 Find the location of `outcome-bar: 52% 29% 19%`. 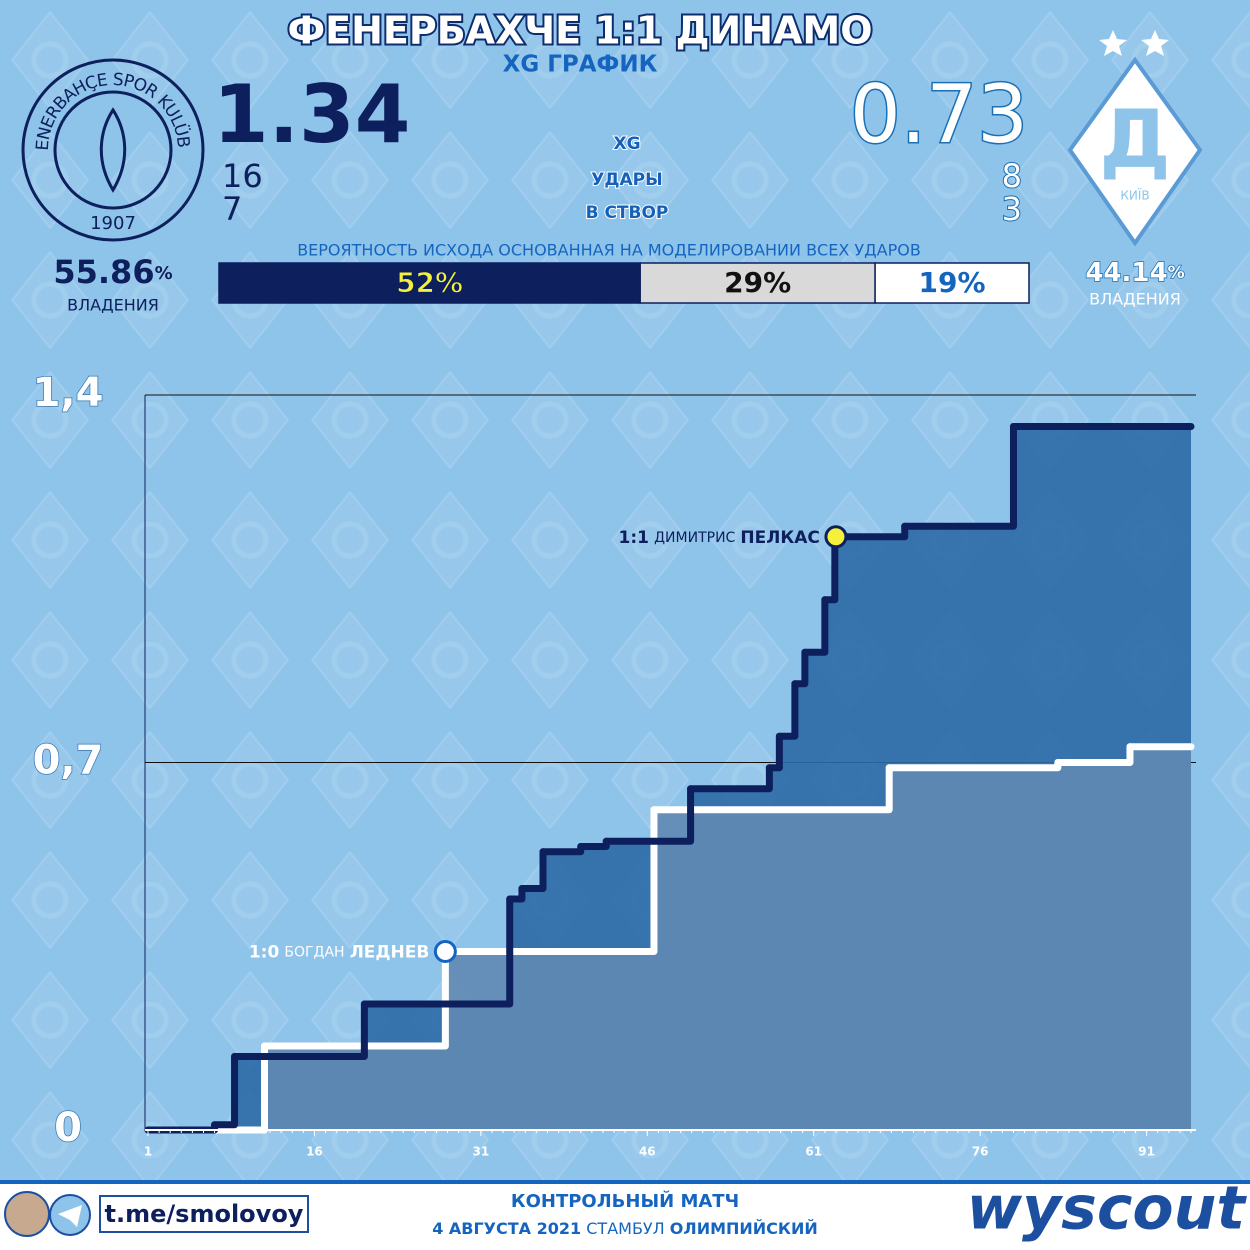

outcome-bar: 52% 29% 19% is located at coordinates (624, 283).